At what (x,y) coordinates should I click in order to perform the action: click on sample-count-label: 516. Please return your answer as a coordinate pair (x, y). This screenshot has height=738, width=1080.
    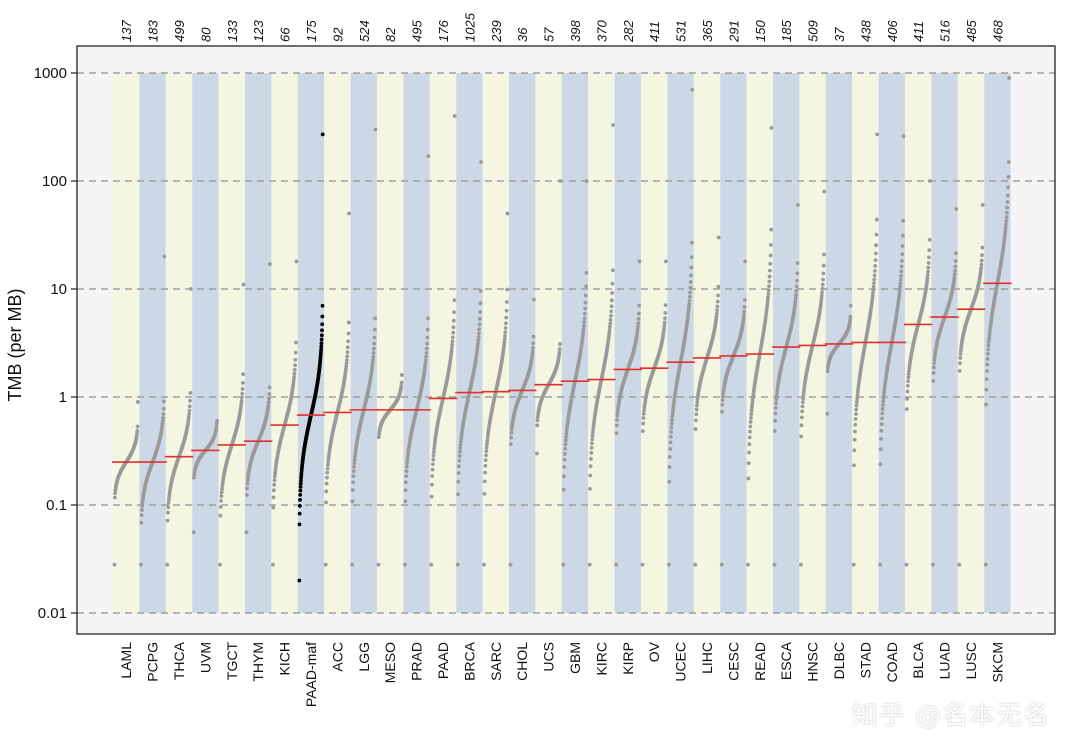
    Looking at the image, I should click on (945, 31).